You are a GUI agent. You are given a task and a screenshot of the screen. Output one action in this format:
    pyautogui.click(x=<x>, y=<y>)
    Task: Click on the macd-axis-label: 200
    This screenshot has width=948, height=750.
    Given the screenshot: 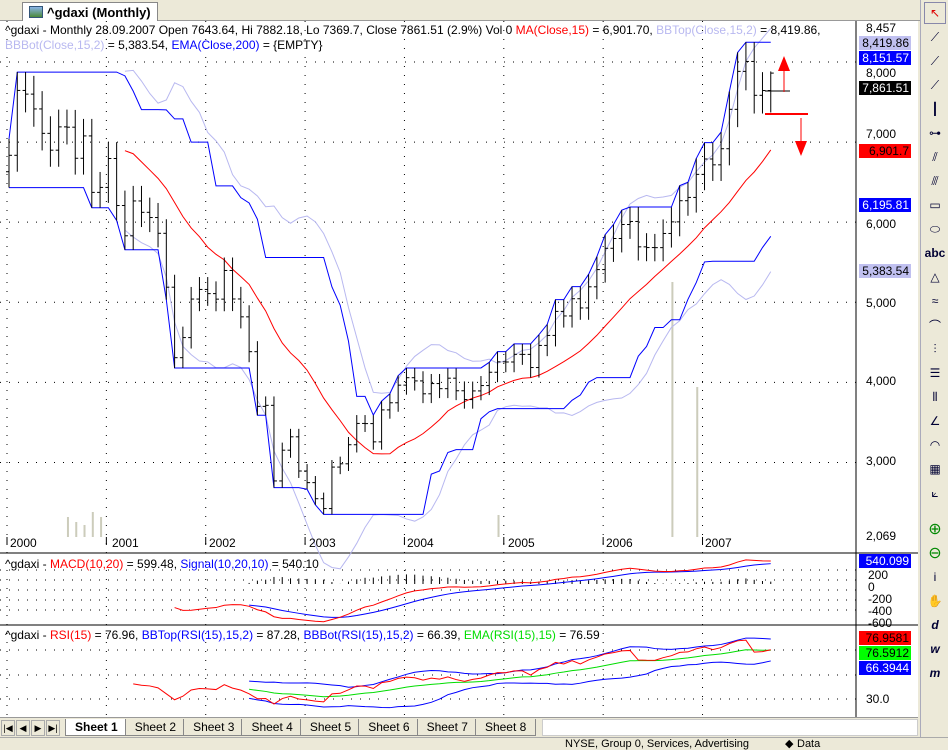 What is the action you would take?
    pyautogui.click(x=878, y=575)
    